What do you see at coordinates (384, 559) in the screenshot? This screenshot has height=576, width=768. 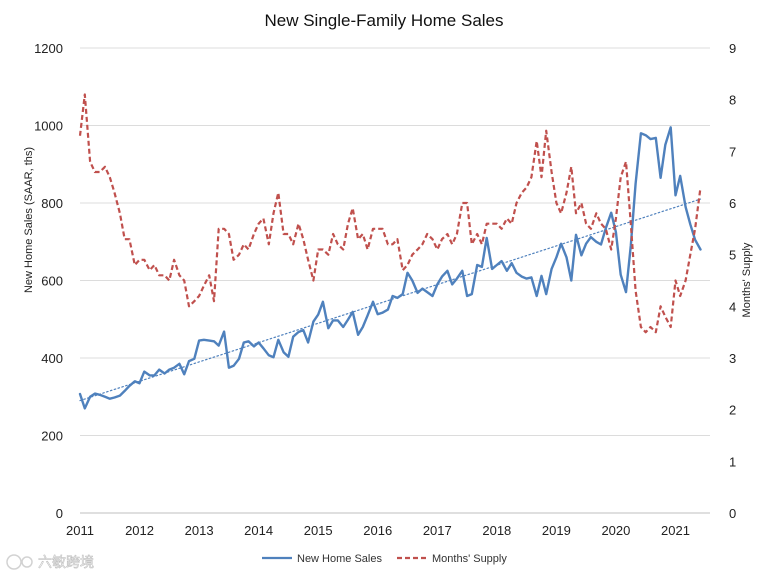 I see `legend: New Home Sales Months' Supply` at bounding box center [384, 559].